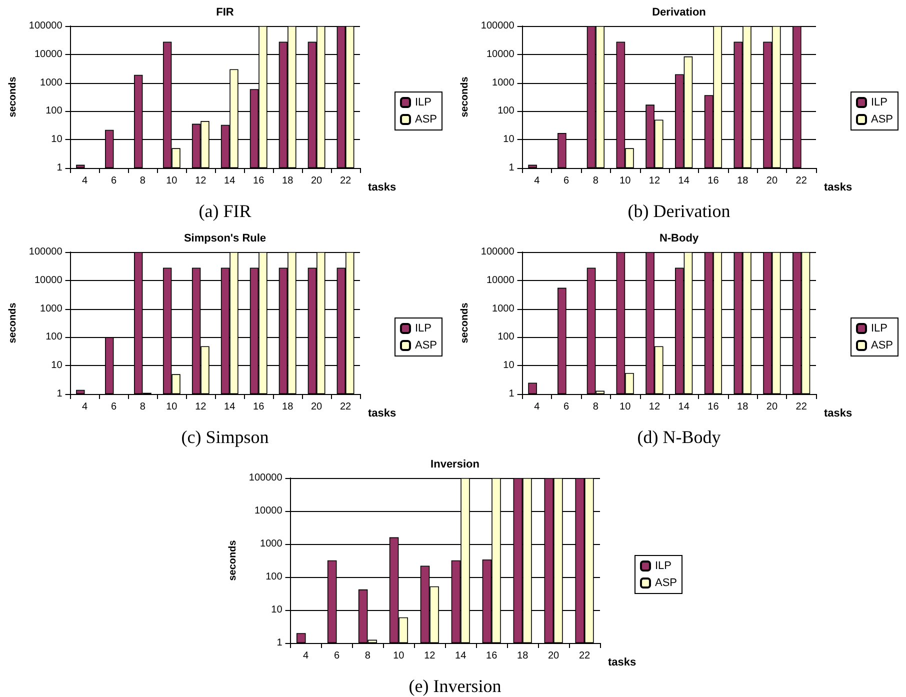  What do you see at coordinates (679, 238) in the screenshot?
I see `chart-title: N-Body` at bounding box center [679, 238].